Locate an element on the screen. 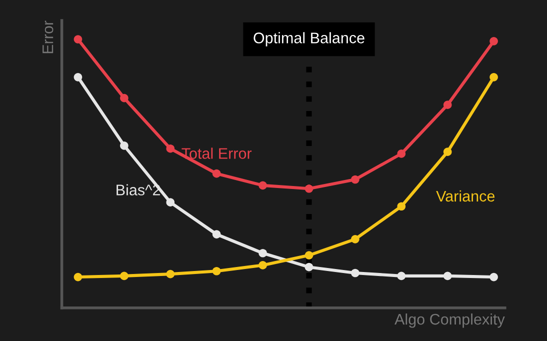 Image resolution: width=547 pixels, height=341 pixels. annotation: Optimal Balance is located at coordinates (309, 39).